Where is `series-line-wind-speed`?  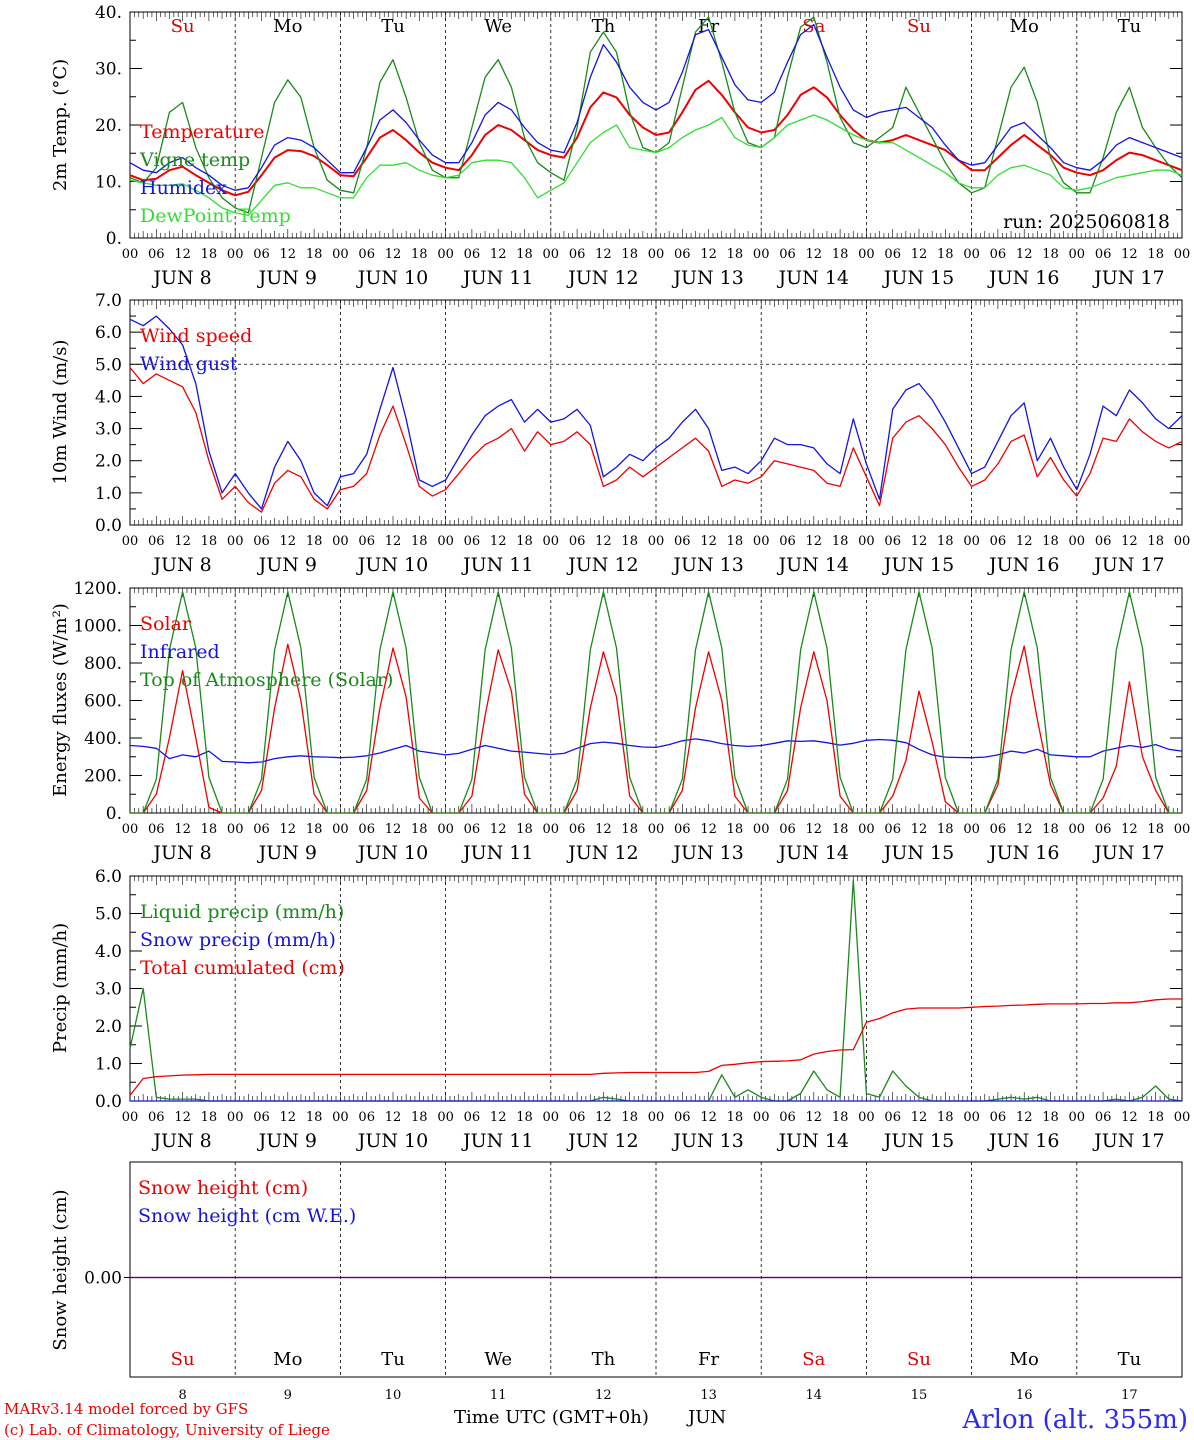
series-line-wind-speed is located at coordinates (656, 440).